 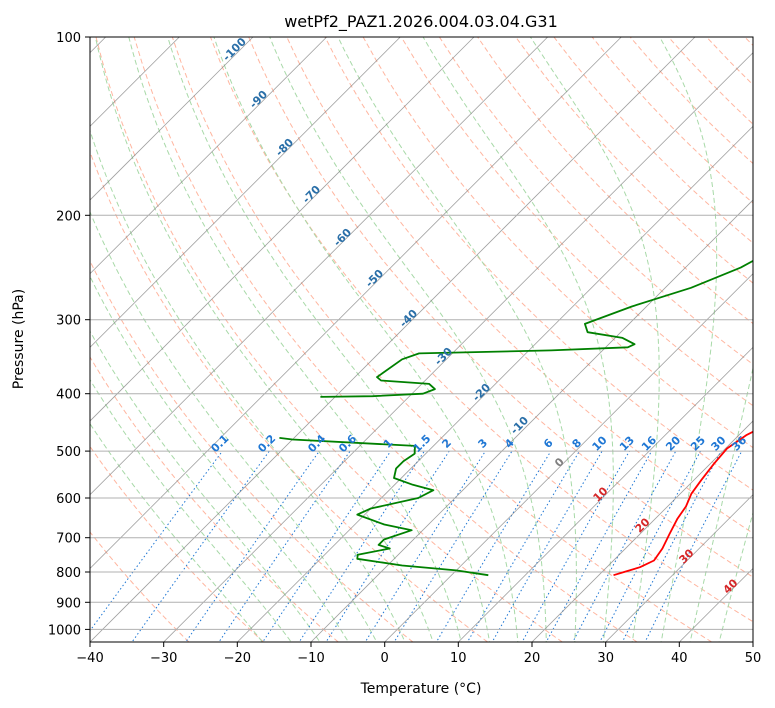 I want to click on isotherm-label: -20, so click(x=481, y=392).